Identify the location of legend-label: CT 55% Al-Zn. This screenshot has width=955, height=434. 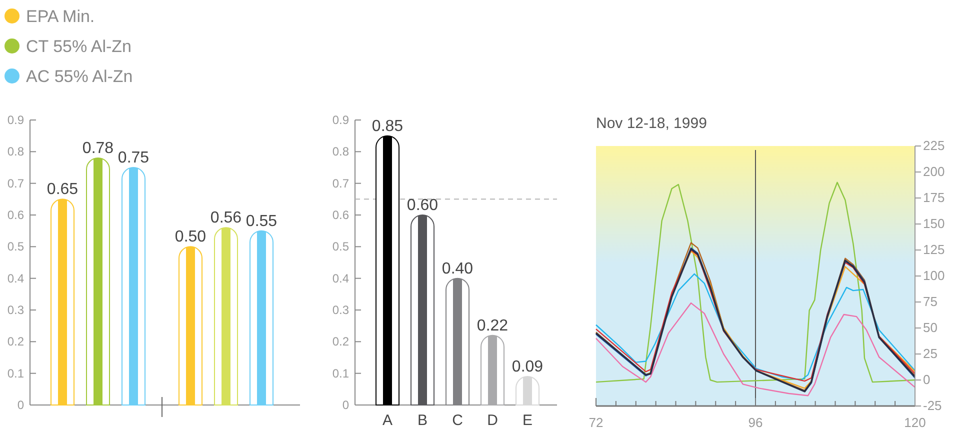
(79, 46).